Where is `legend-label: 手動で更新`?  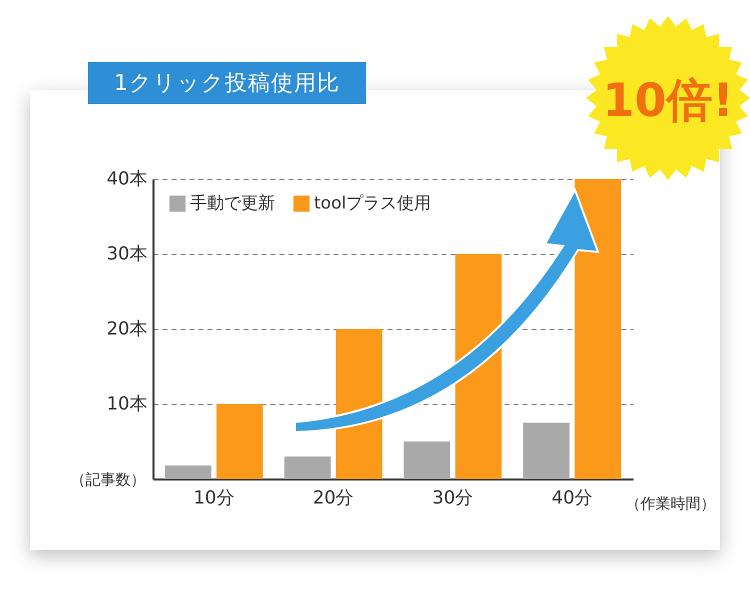 legend-label: 手動で更新 is located at coordinates (232, 204).